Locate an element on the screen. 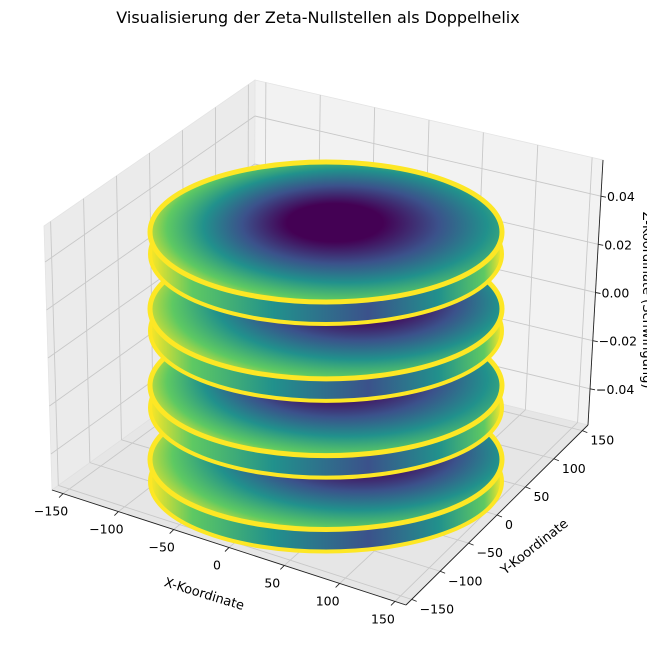 Image resolution: width=647 pixels, height=658 pixels. y-tick-label: 100 is located at coordinates (574, 468).